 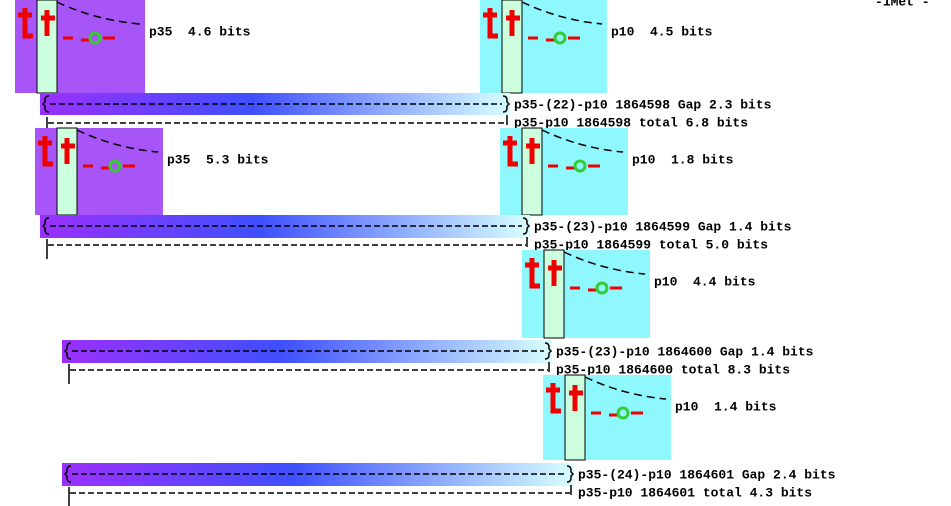 What do you see at coordinates (662, 31) in the screenshot?
I see `p10-label: p10 4.5 bits` at bounding box center [662, 31].